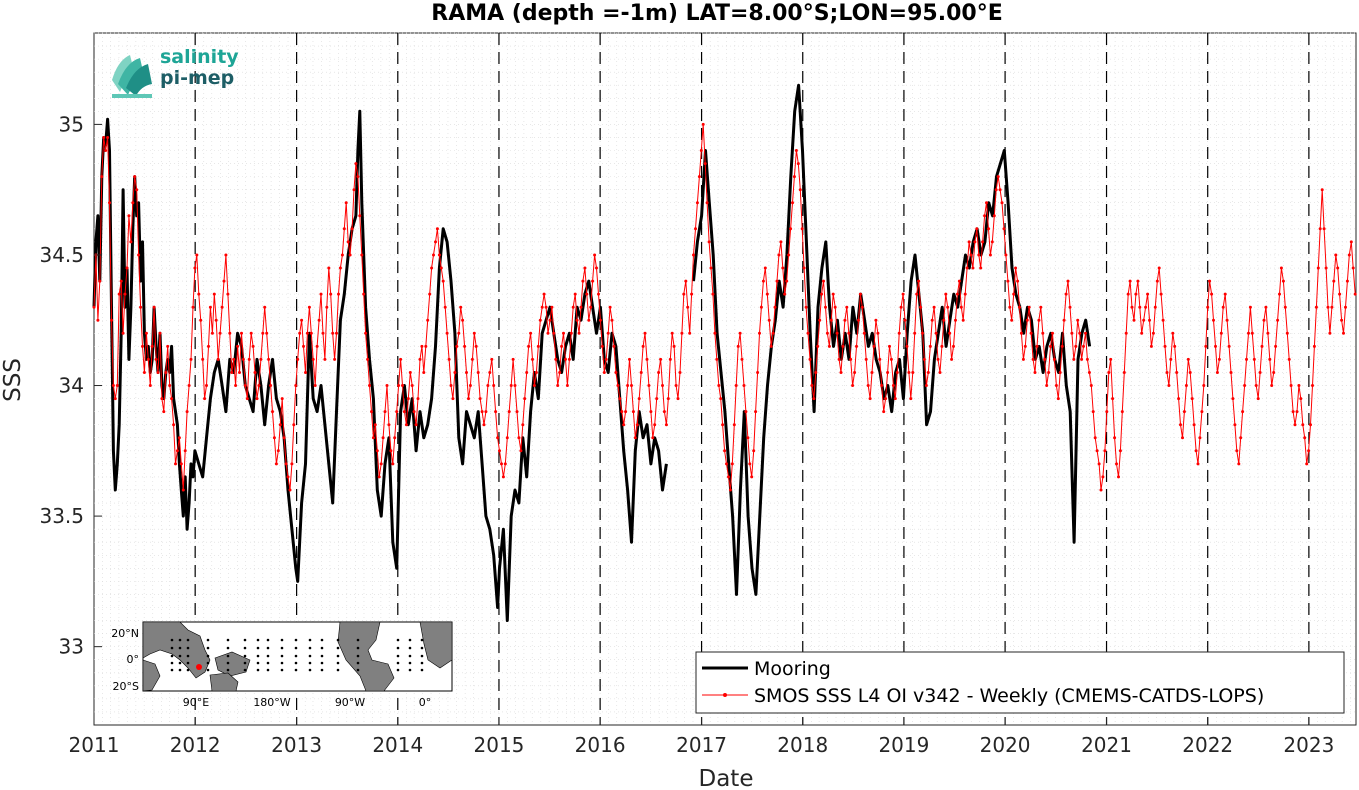 Image resolution: width=1359 pixels, height=790 pixels. What do you see at coordinates (1020, 682) in the screenshot?
I see `legend-box` at bounding box center [1020, 682].